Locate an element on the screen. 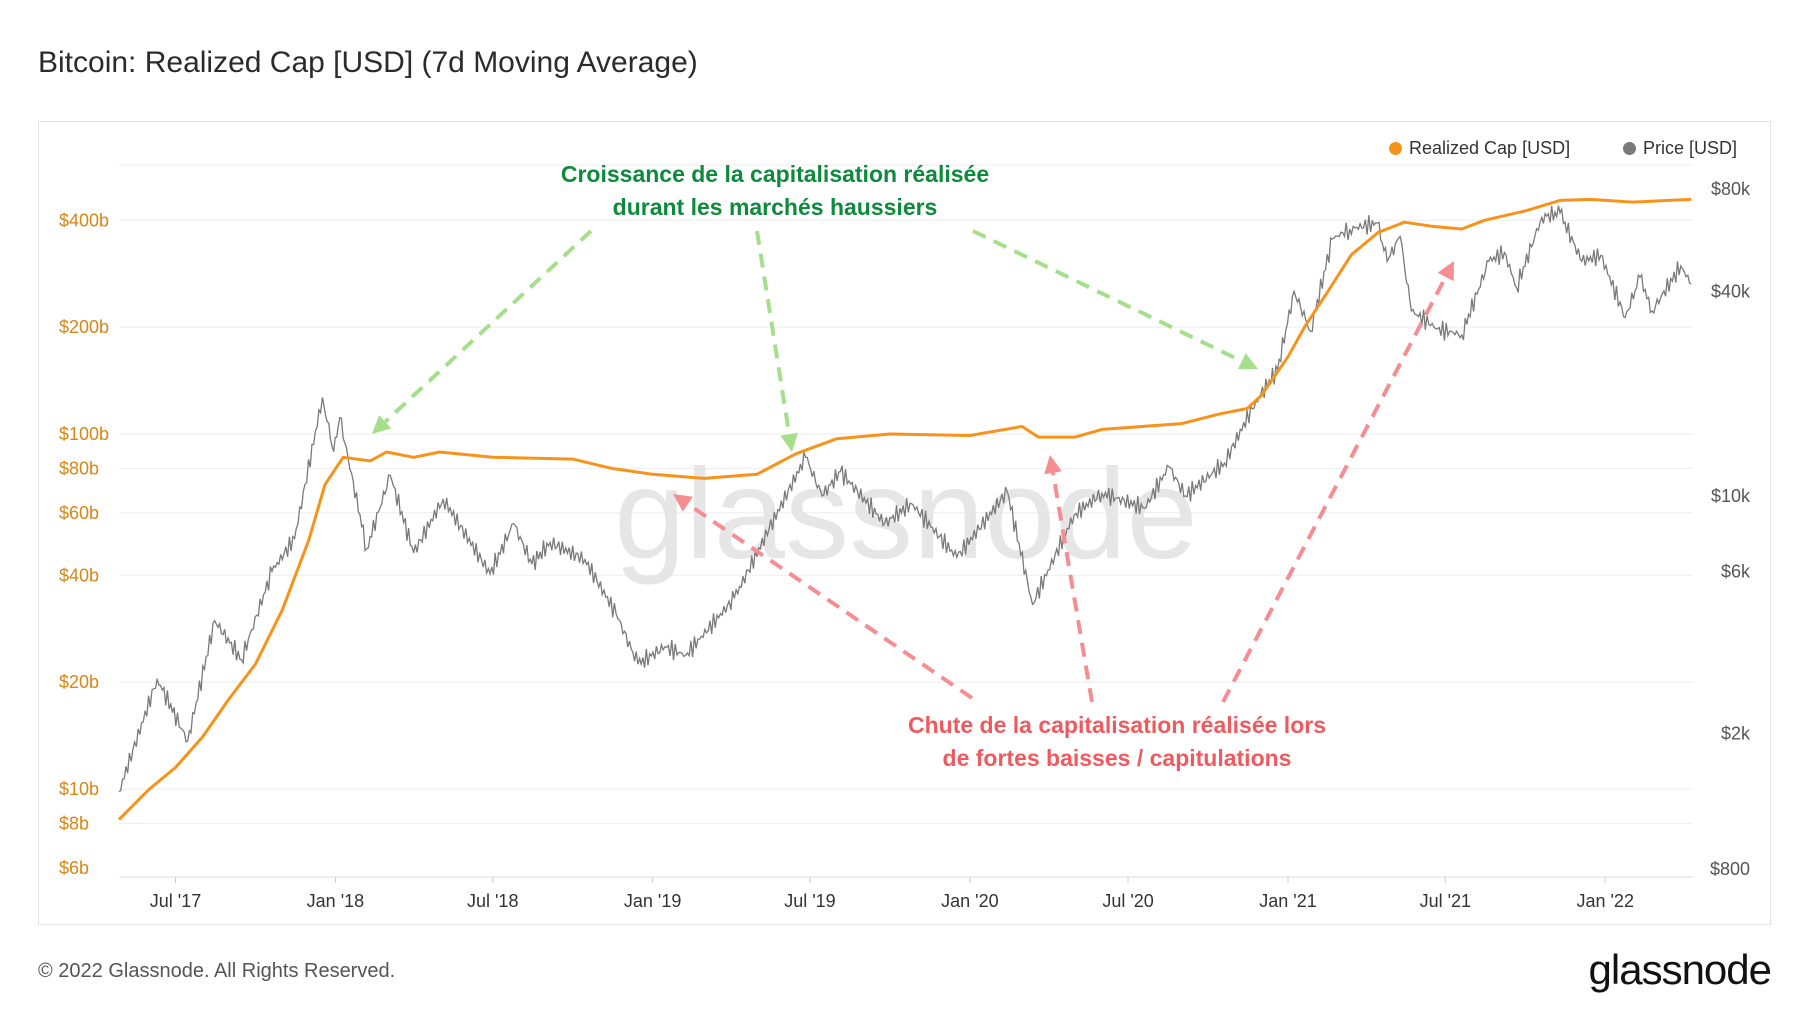 The height and width of the screenshot is (1013, 1800). left-tick-label: $80b is located at coordinates (79, 468).